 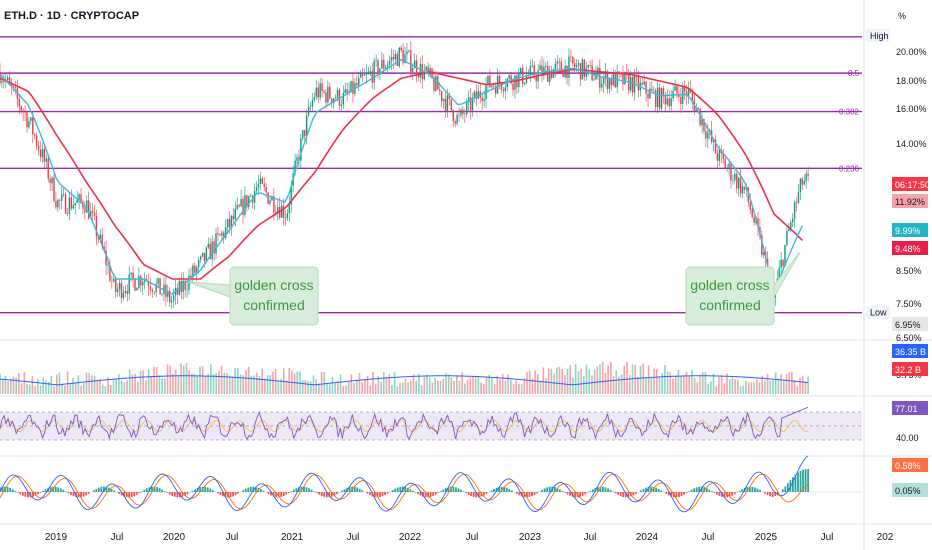 I want to click on svg-text: 32.2 B, so click(x=908, y=370).